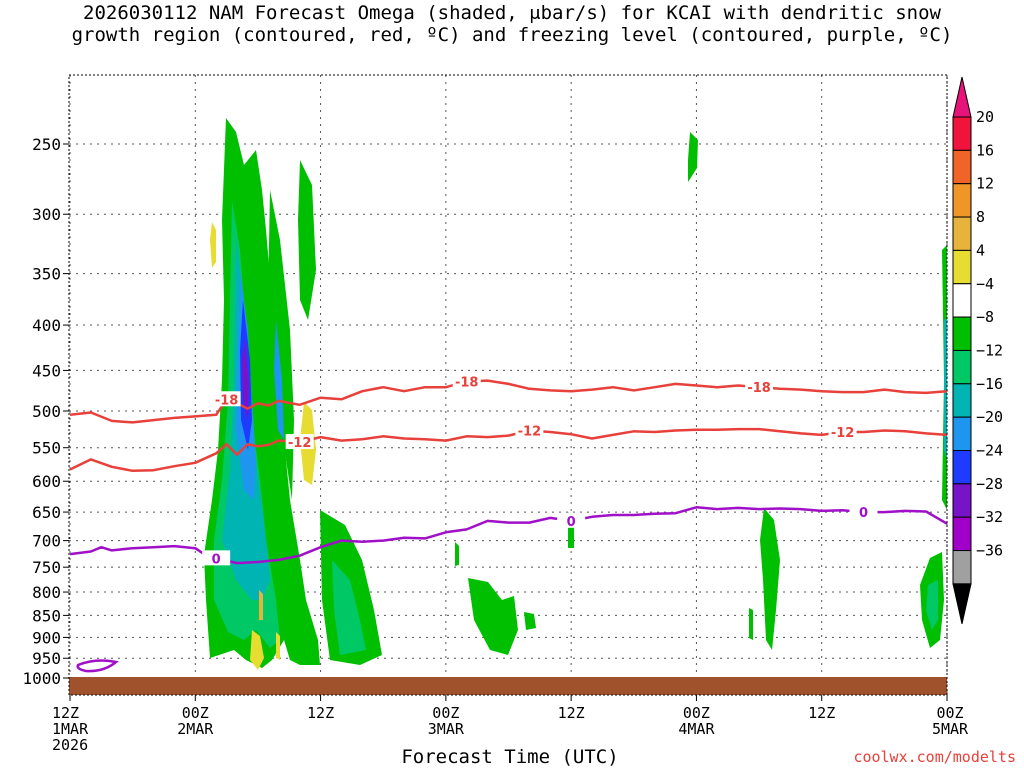 This screenshot has width=1024, height=768. What do you see at coordinates (985, 184) in the screenshot?
I see `colorbar-label-2: 12` at bounding box center [985, 184].